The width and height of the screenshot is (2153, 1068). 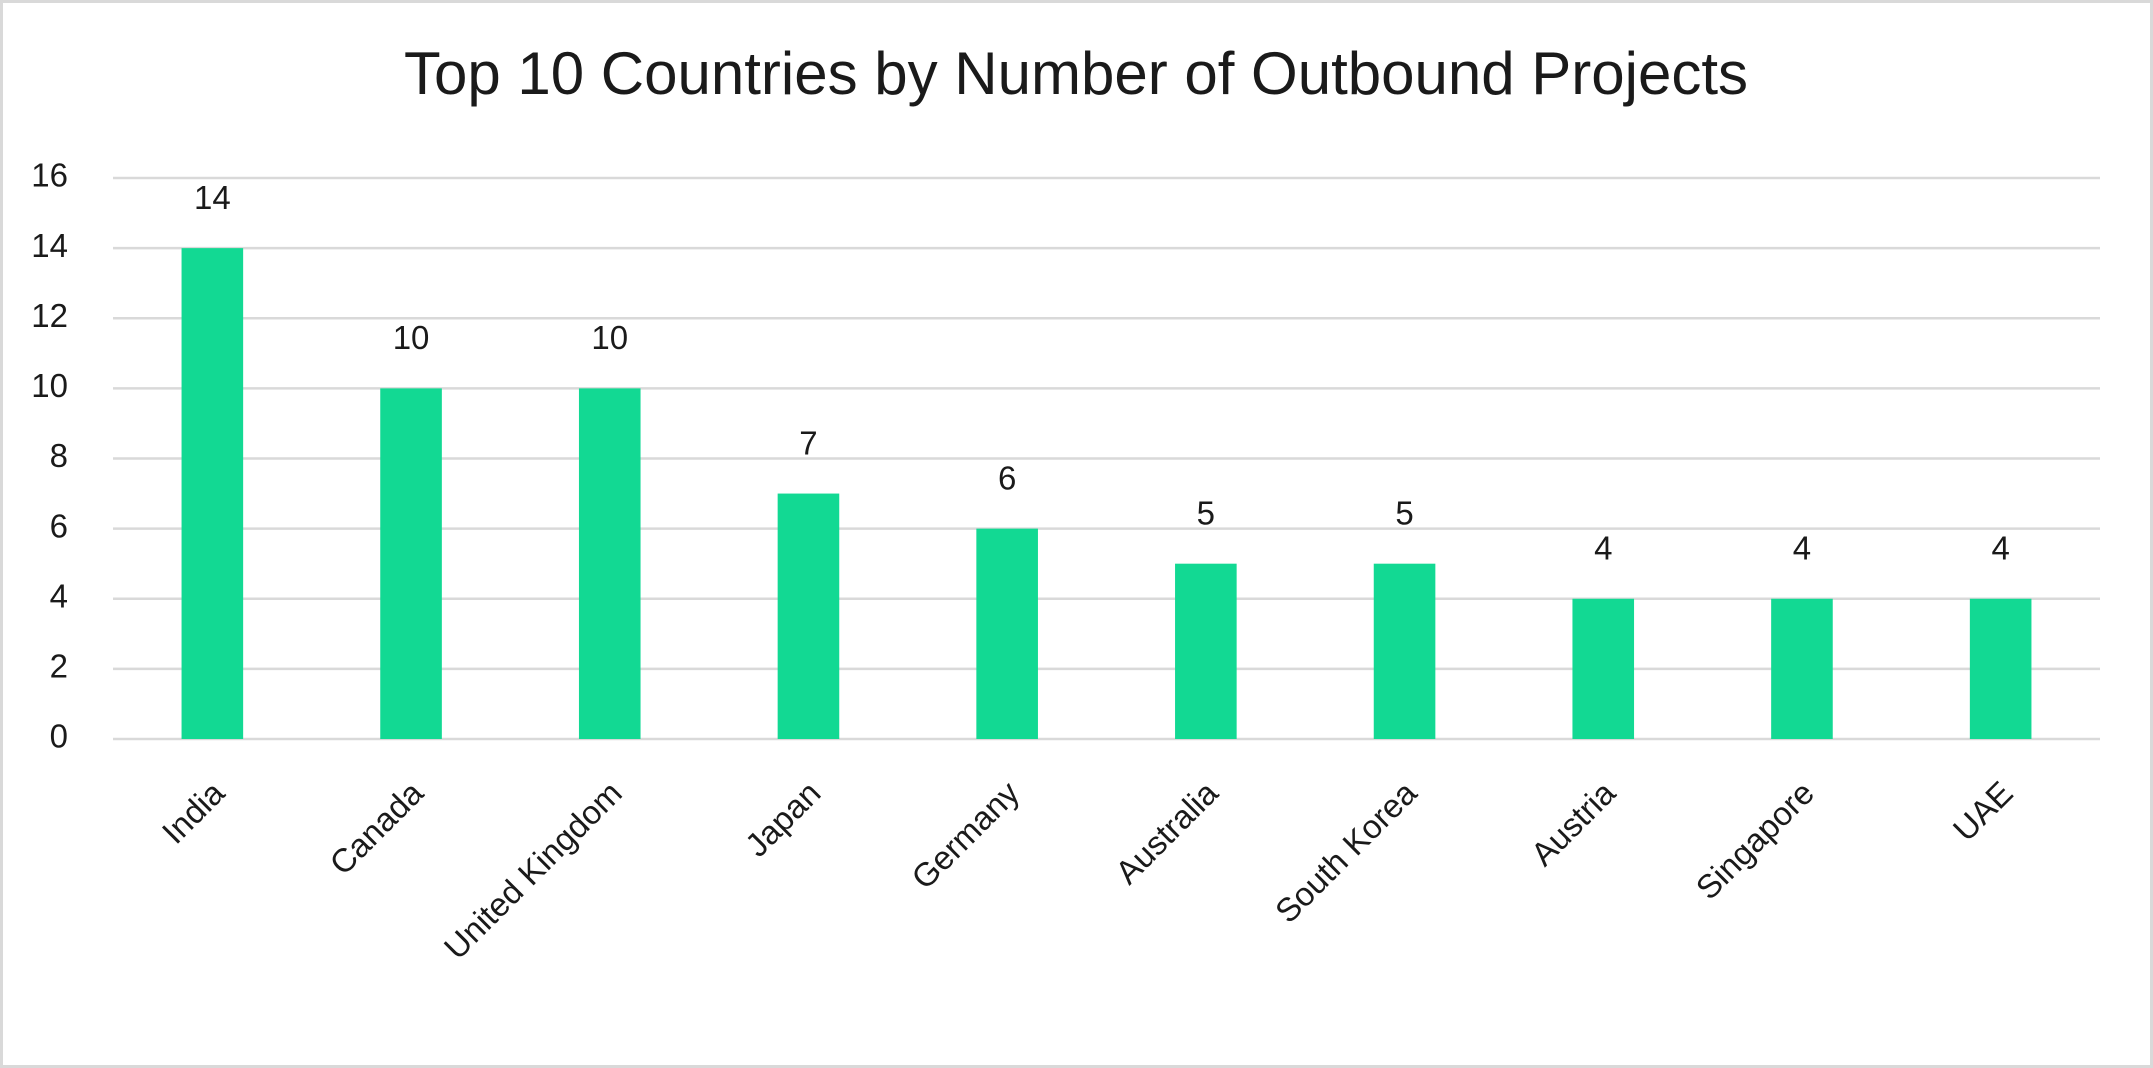 What do you see at coordinates (59, 595) in the screenshot?
I see `y-tick-label: 4` at bounding box center [59, 595].